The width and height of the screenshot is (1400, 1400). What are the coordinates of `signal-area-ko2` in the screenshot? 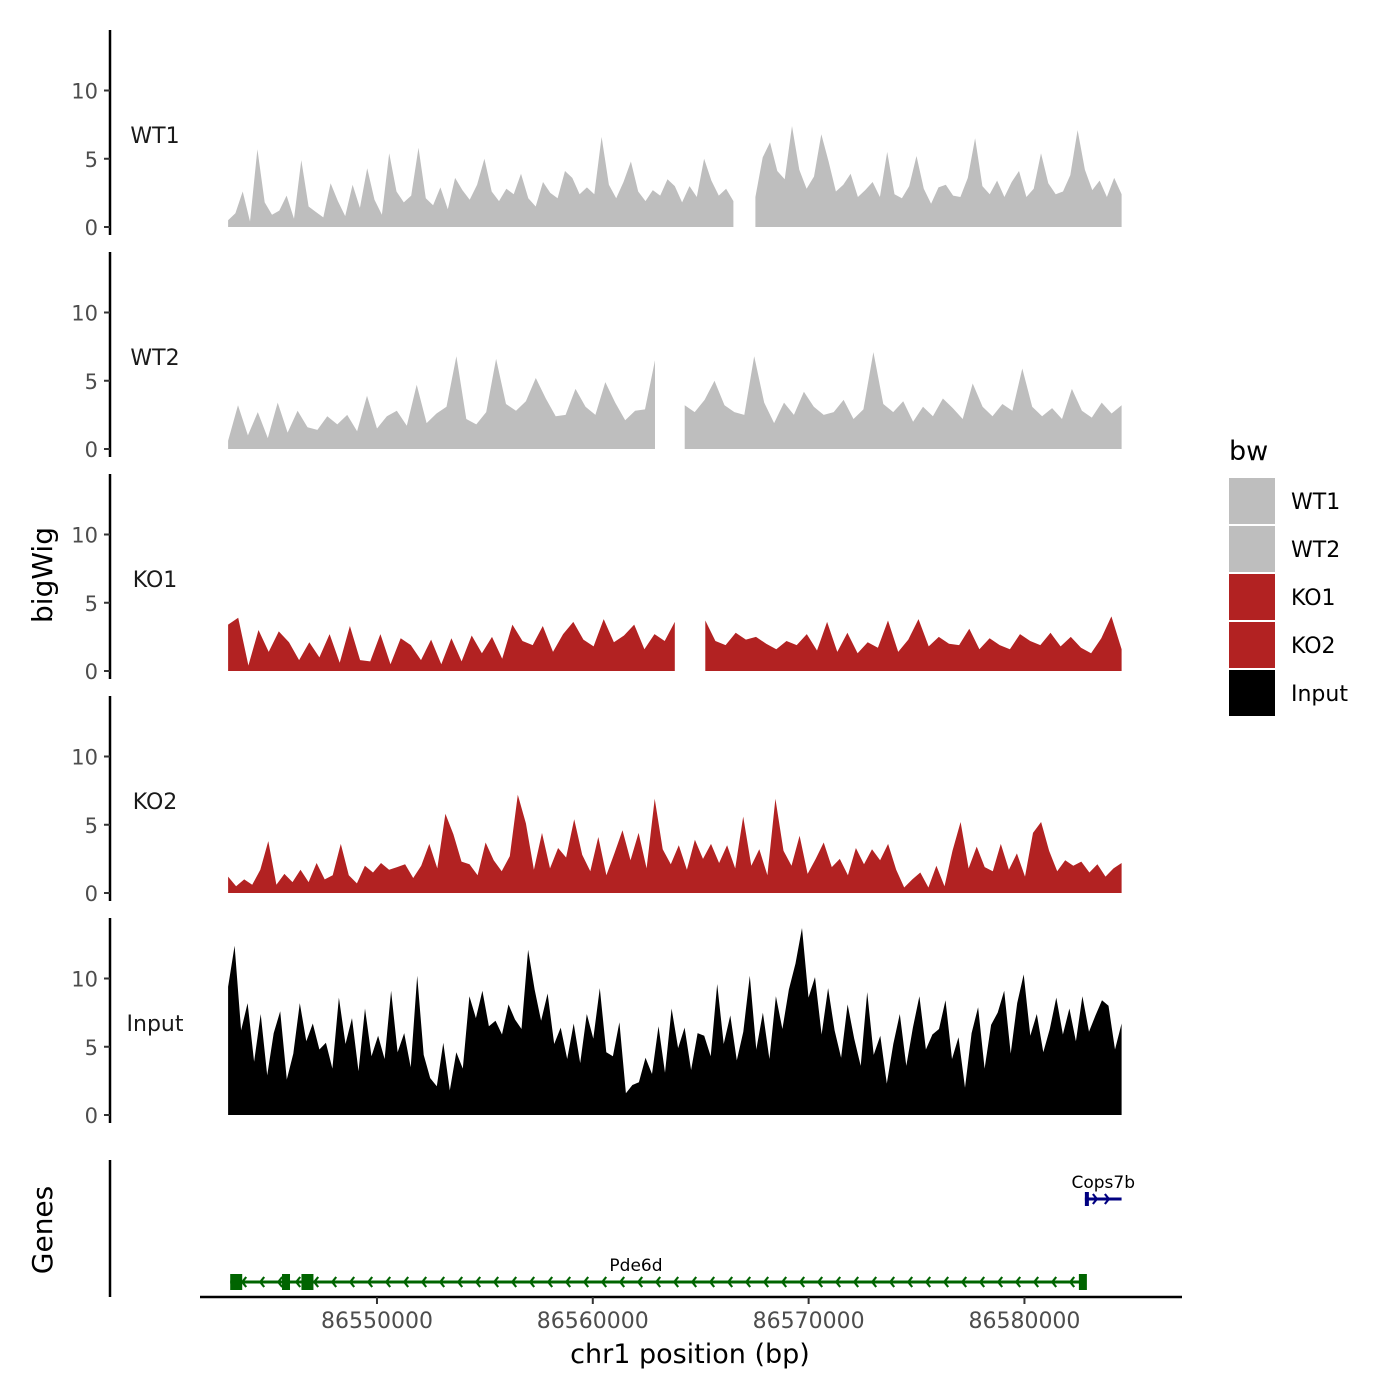 It's located at (675, 843).